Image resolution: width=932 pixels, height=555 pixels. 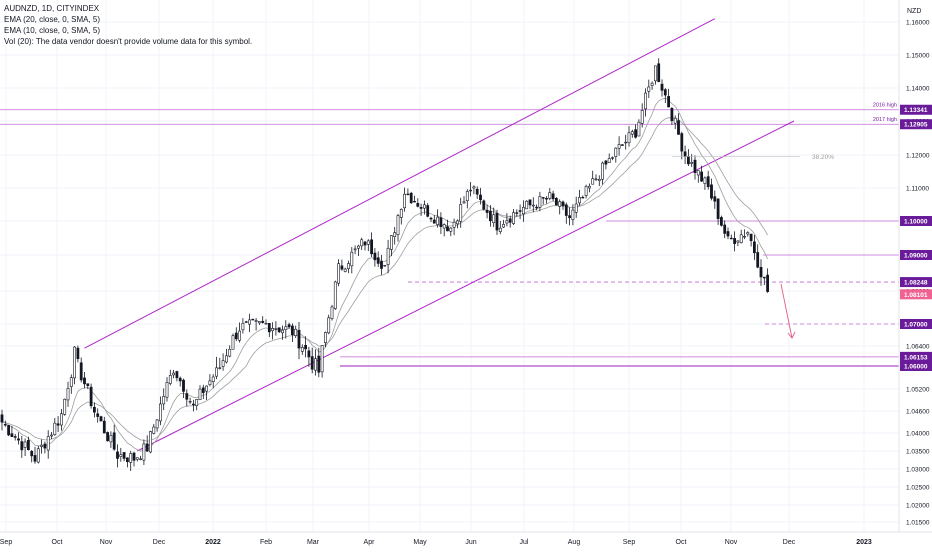 What do you see at coordinates (864, 542) in the screenshot?
I see `x-tick-label: 2023` at bounding box center [864, 542].